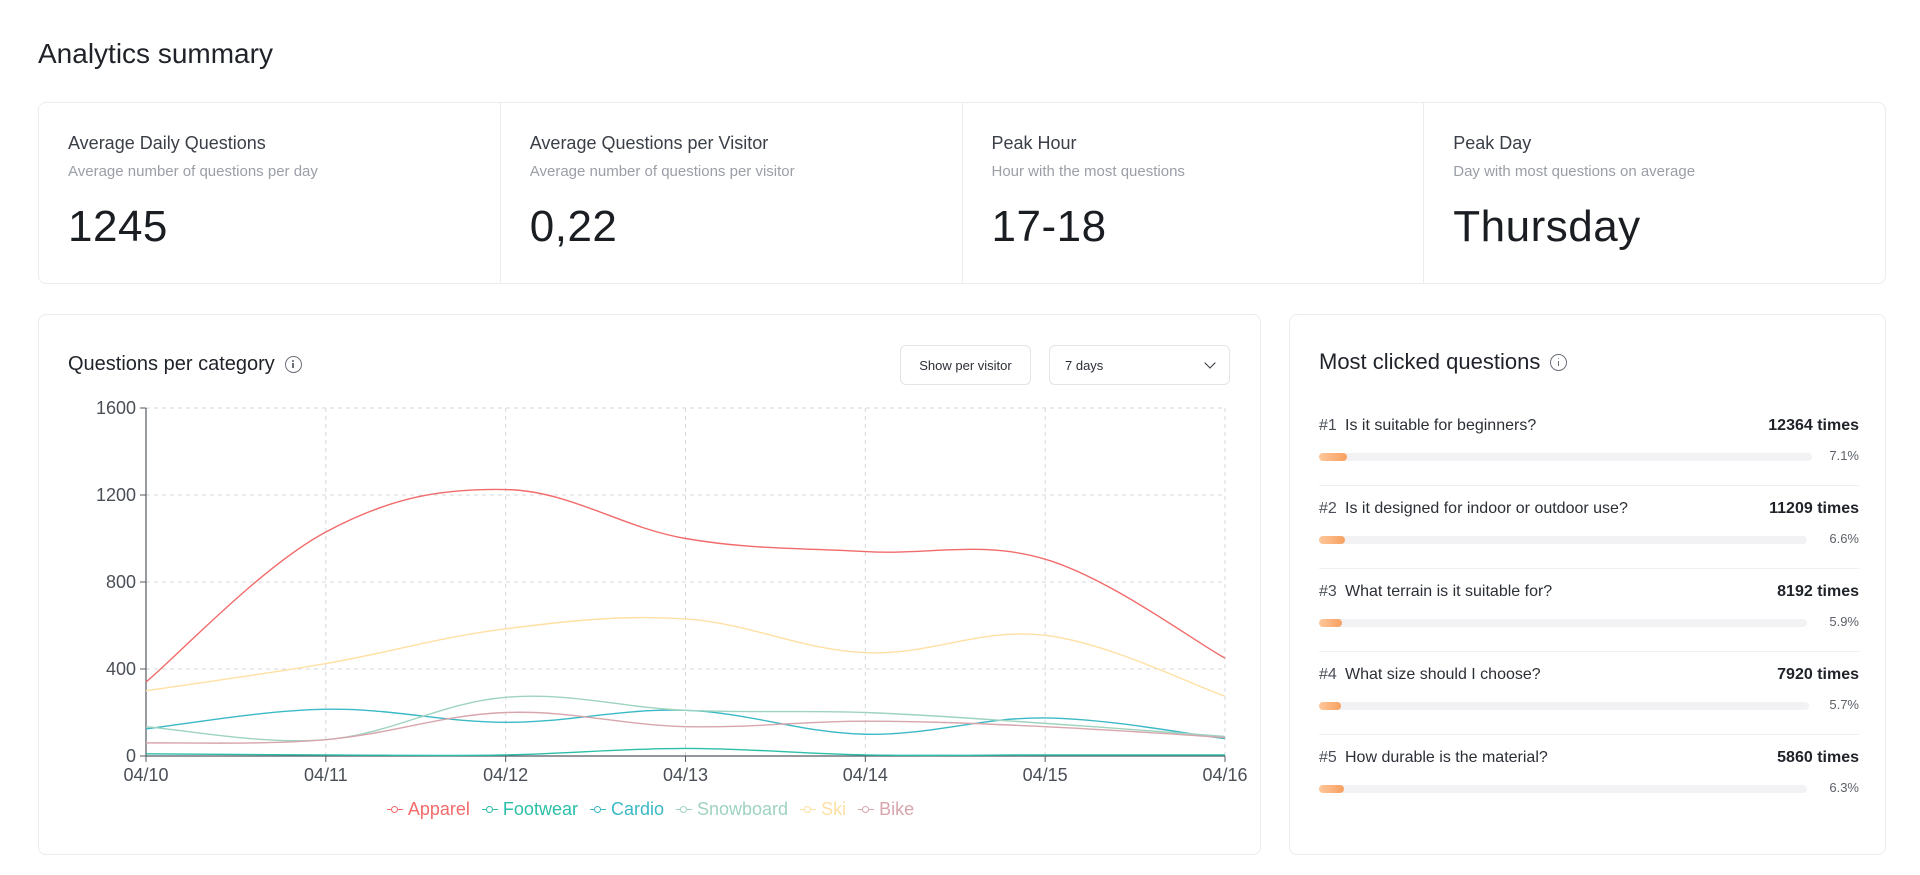  Describe the element at coordinates (1547, 226) in the screenshot. I see `stat-value: Thursday` at that location.